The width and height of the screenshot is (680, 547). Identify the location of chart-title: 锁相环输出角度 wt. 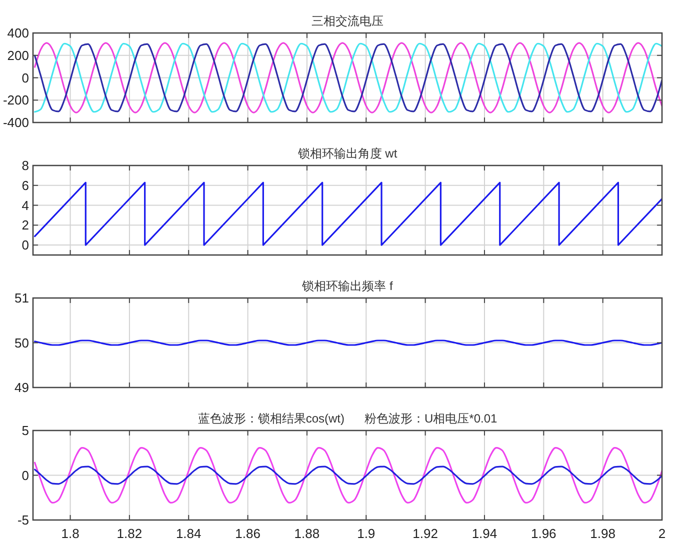
(347, 153).